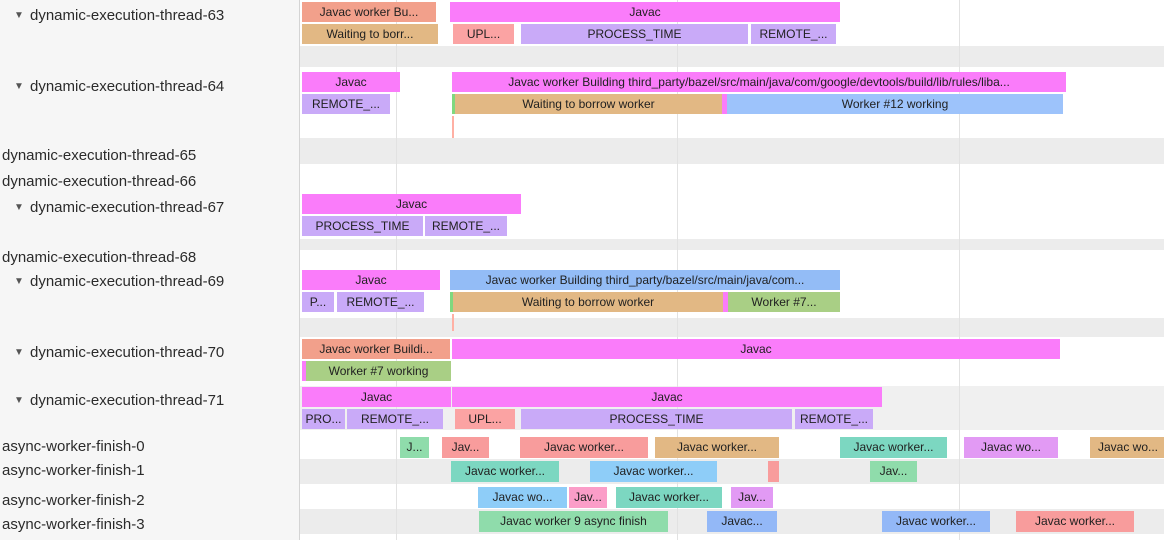 The height and width of the screenshot is (540, 1164). I want to click on track-label: ▼ dynamic-execution-thread-67, so click(116, 208).